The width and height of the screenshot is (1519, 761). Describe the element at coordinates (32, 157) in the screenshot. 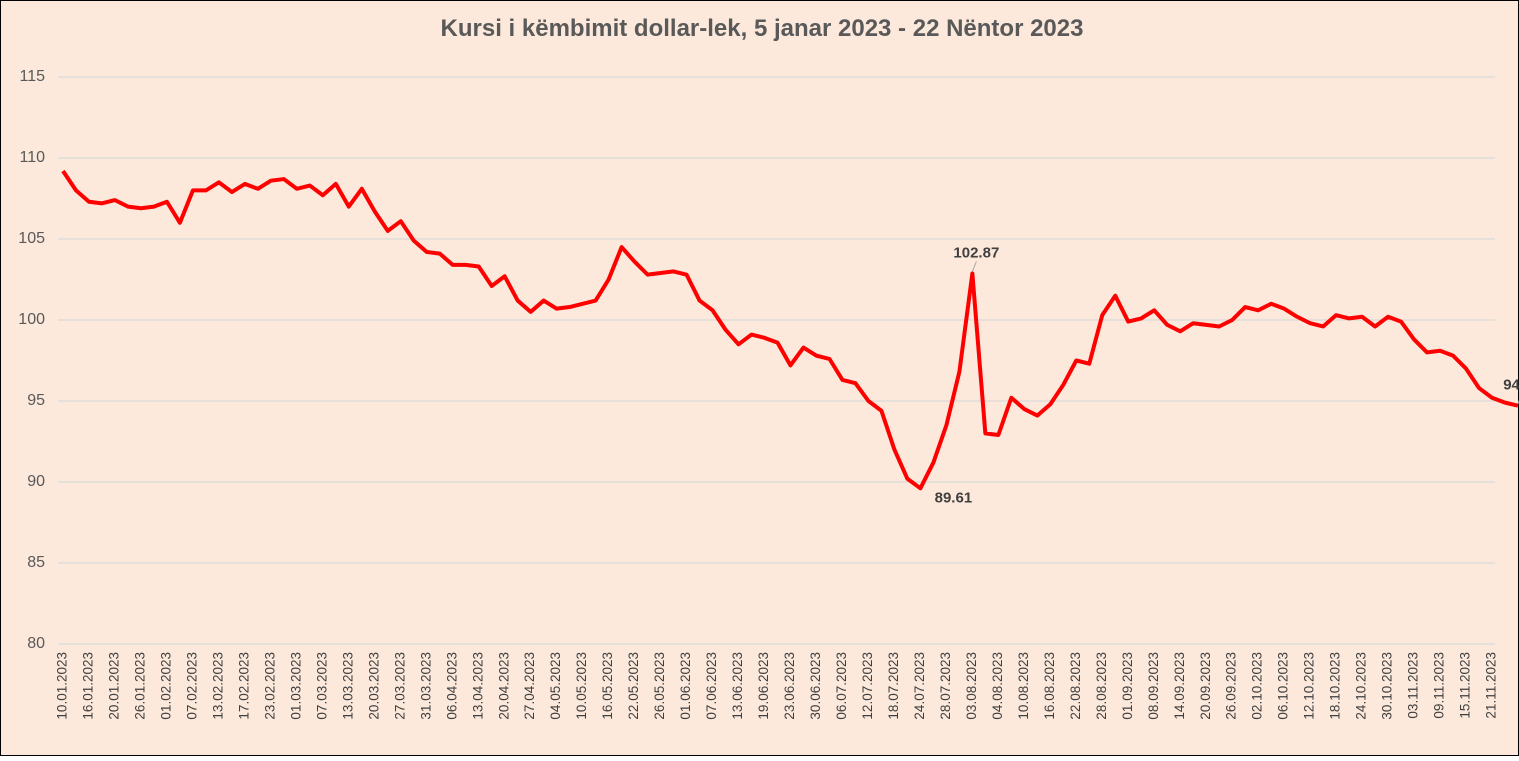

I see `y-tick-label: 110` at that location.